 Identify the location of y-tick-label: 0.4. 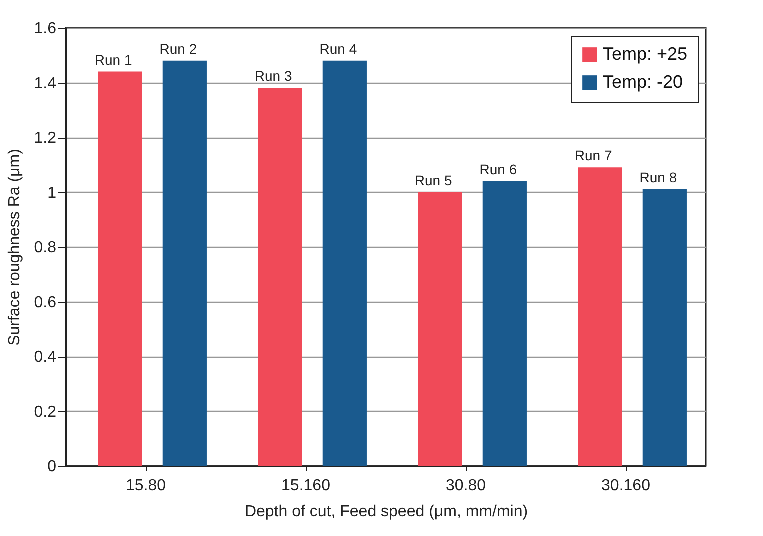
(45, 357).